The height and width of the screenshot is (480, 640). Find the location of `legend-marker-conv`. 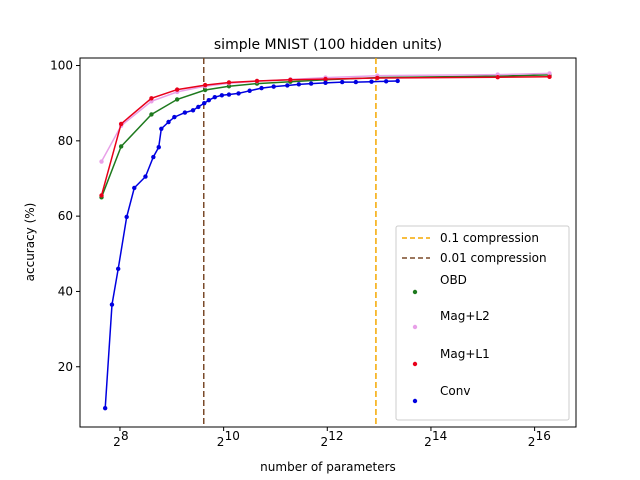

legend-marker-conv is located at coordinates (415, 401).